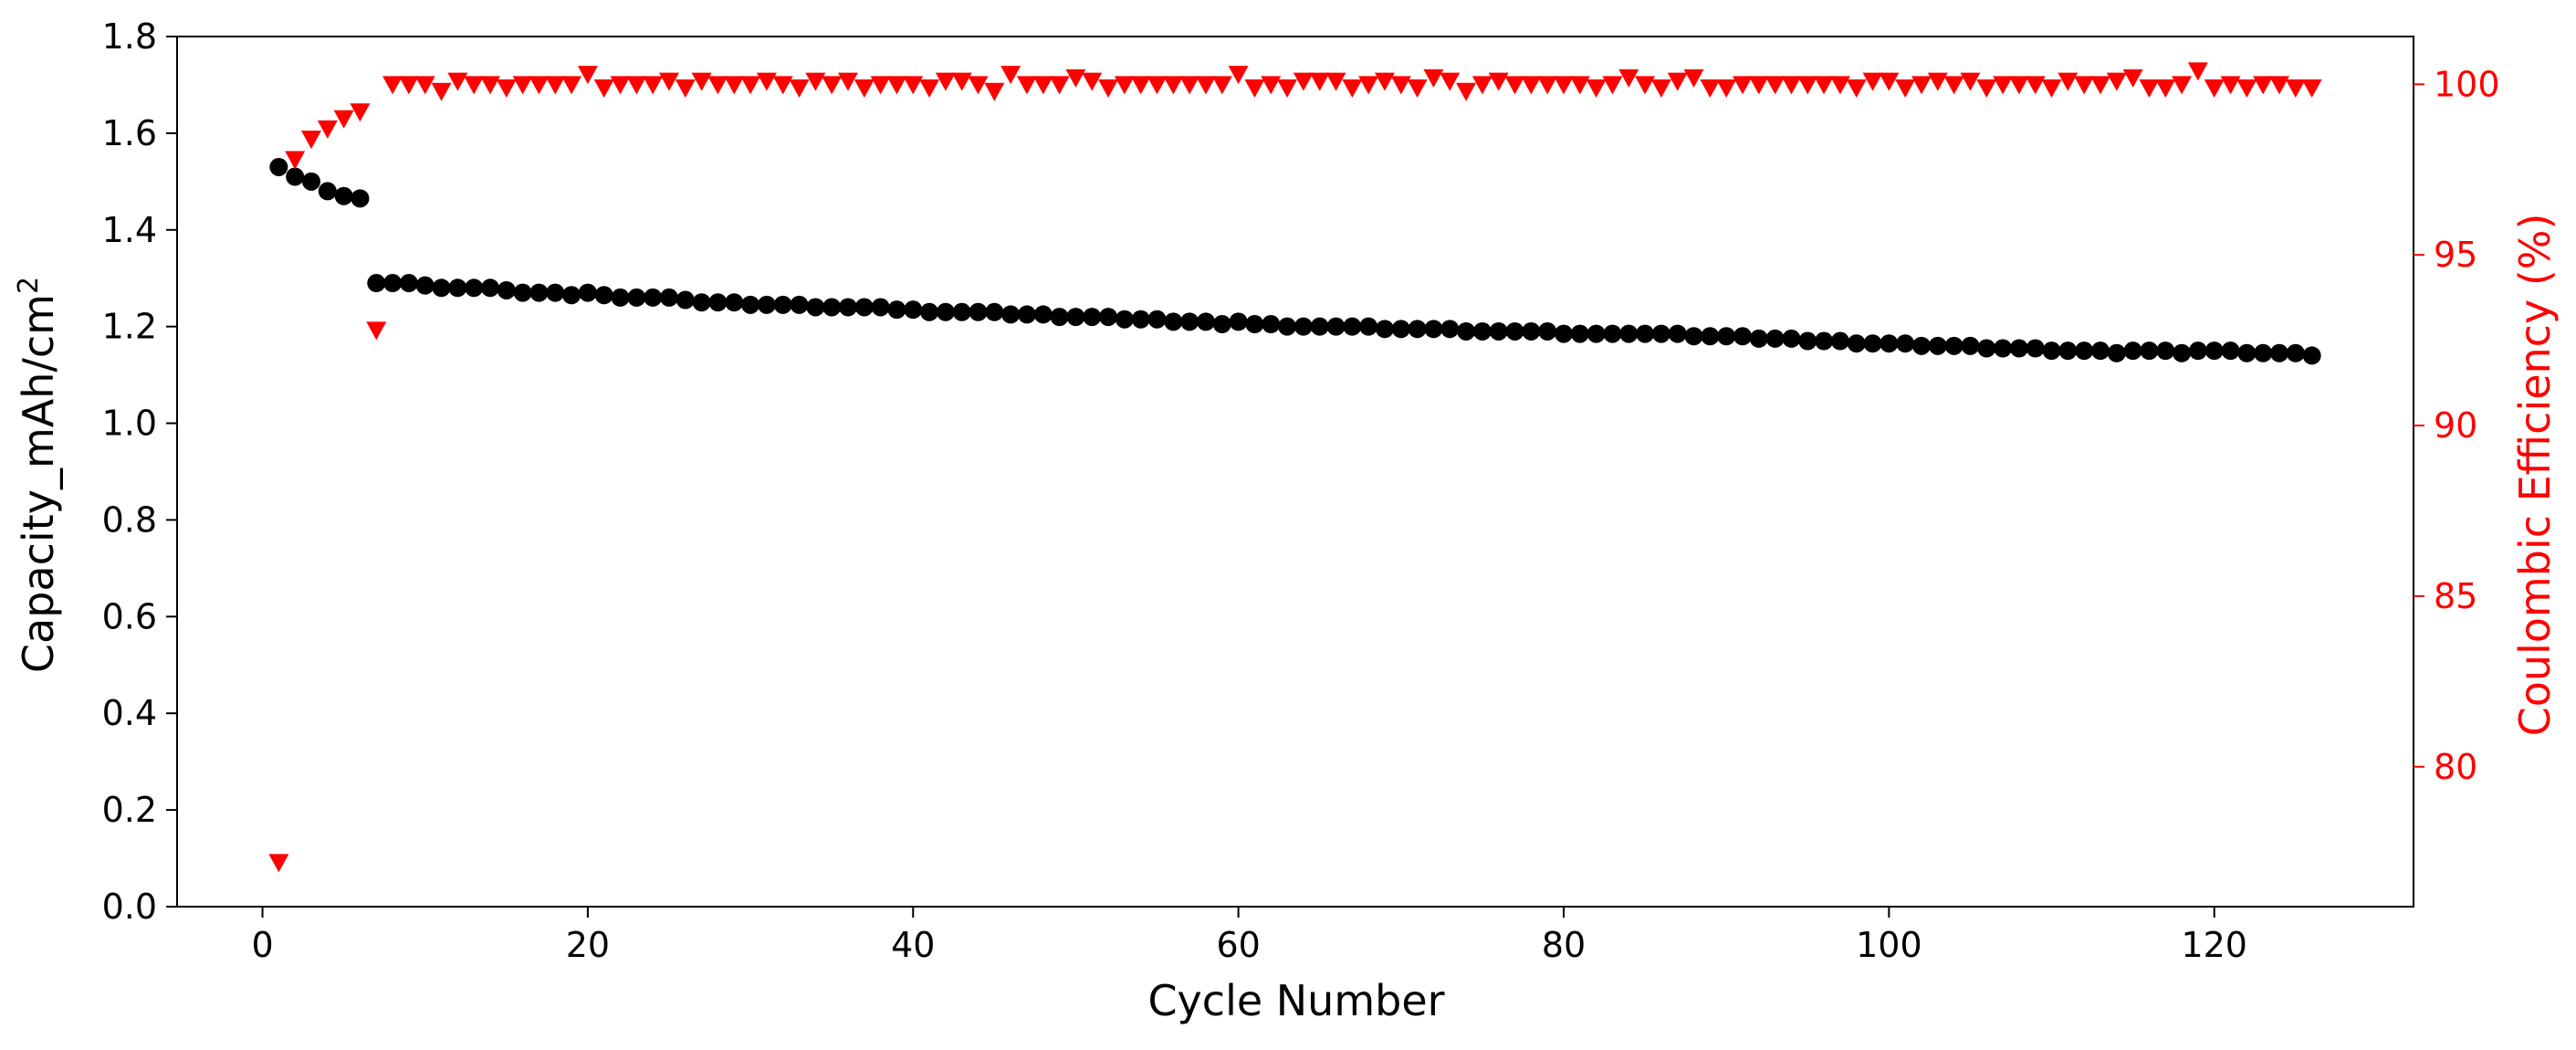 Image resolution: width=2576 pixels, height=1050 pixels. I want to click on left-y-tick-label: 1.0, so click(130, 424).